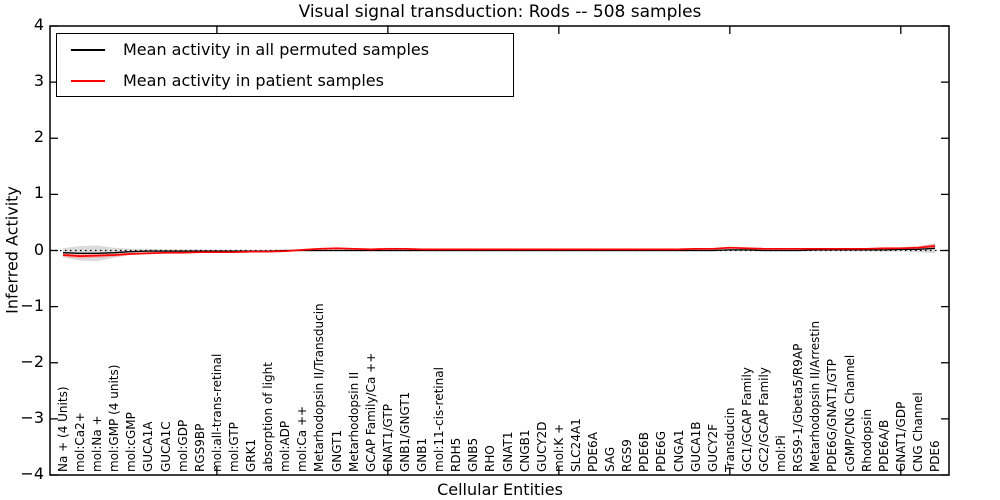  I want to click on x-axis-label: Cellular Entities, so click(500, 489).